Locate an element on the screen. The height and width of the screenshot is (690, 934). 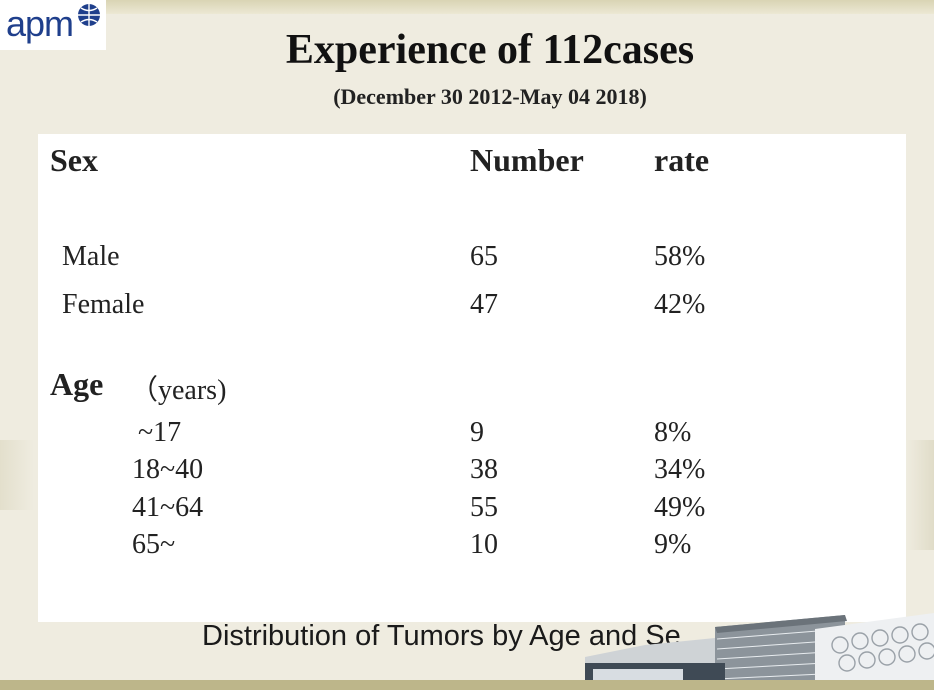
top-band is located at coordinates (467, 7).